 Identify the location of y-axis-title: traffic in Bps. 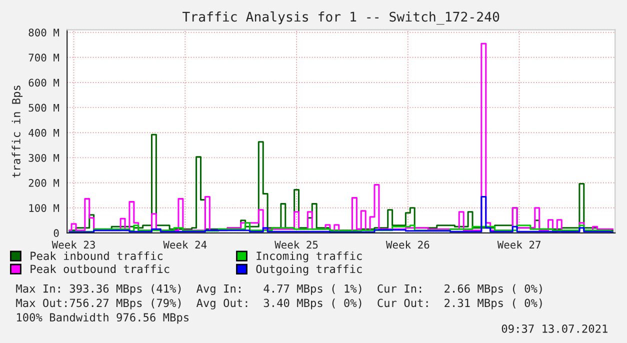
(17, 132).